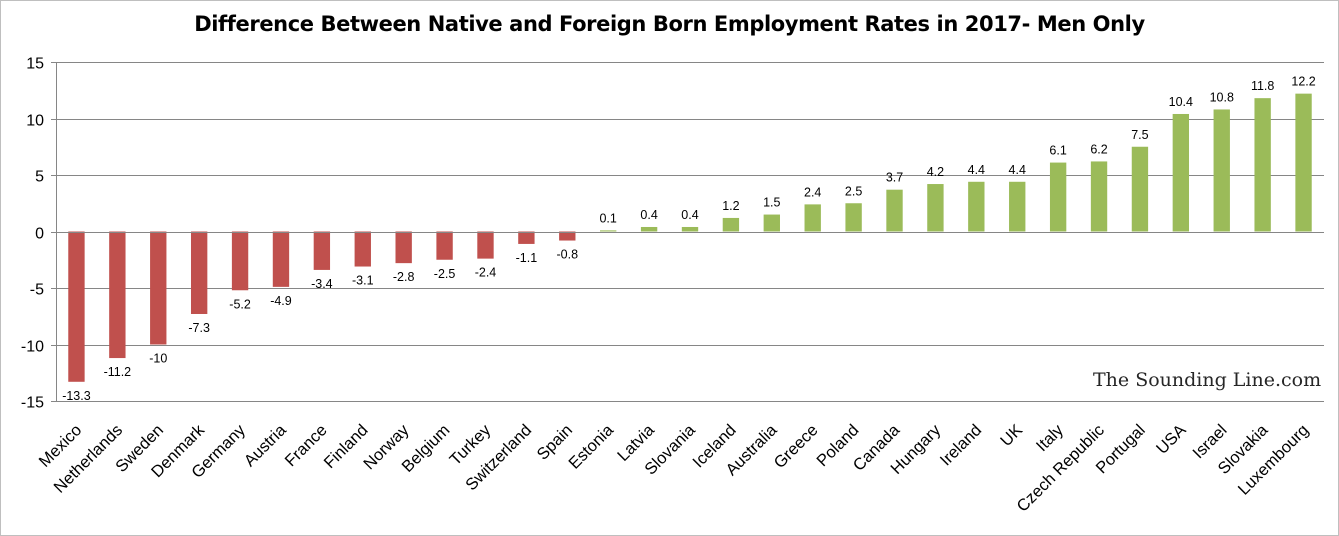 Image resolution: width=1339 pixels, height=536 pixels. Describe the element at coordinates (240, 304) in the screenshot. I see `data-label: -5.2` at that location.